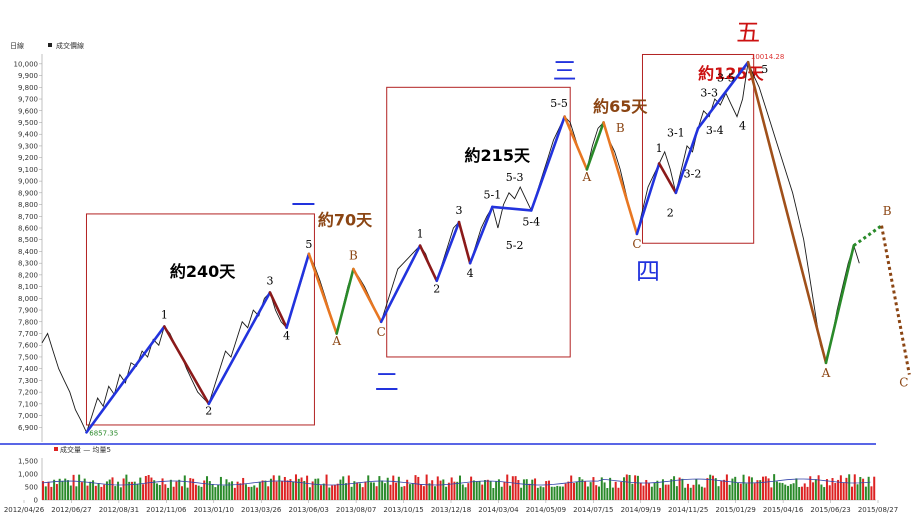 Image resolution: width=918 pixels, height=523 pixels. What do you see at coordinates (28, 393) in the screenshot?
I see `y-tick-label: 7,200` at bounding box center [28, 393].